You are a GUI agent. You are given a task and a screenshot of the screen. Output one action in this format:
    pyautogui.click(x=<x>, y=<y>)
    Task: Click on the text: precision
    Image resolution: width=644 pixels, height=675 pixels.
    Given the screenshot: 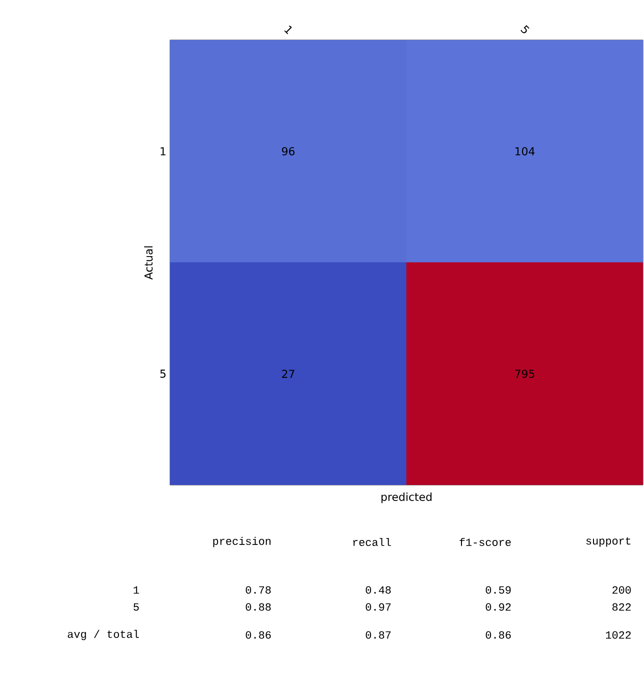 What is the action you would take?
    pyautogui.click(x=241, y=542)
    